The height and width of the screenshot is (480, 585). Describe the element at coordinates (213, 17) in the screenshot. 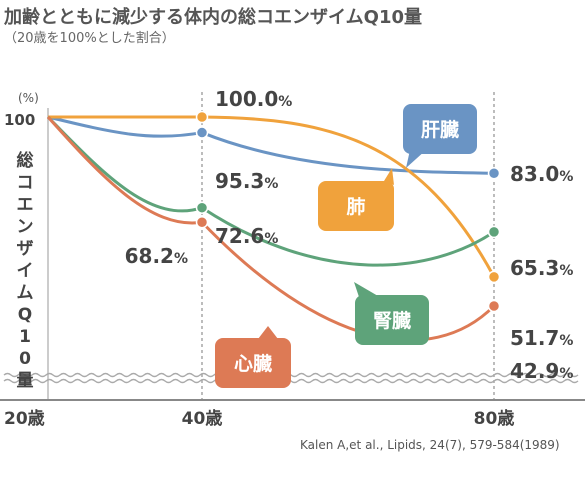

I see `chart-title: 加齢とともに減少する体内の総コエンザイムQ10量` at that location.